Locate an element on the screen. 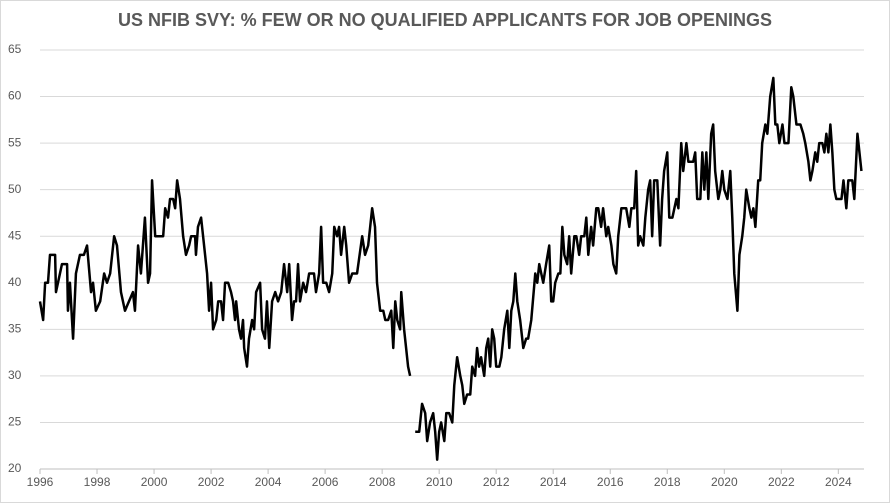 The image size is (890, 503). y-tick-label: 65 is located at coordinates (15, 49).